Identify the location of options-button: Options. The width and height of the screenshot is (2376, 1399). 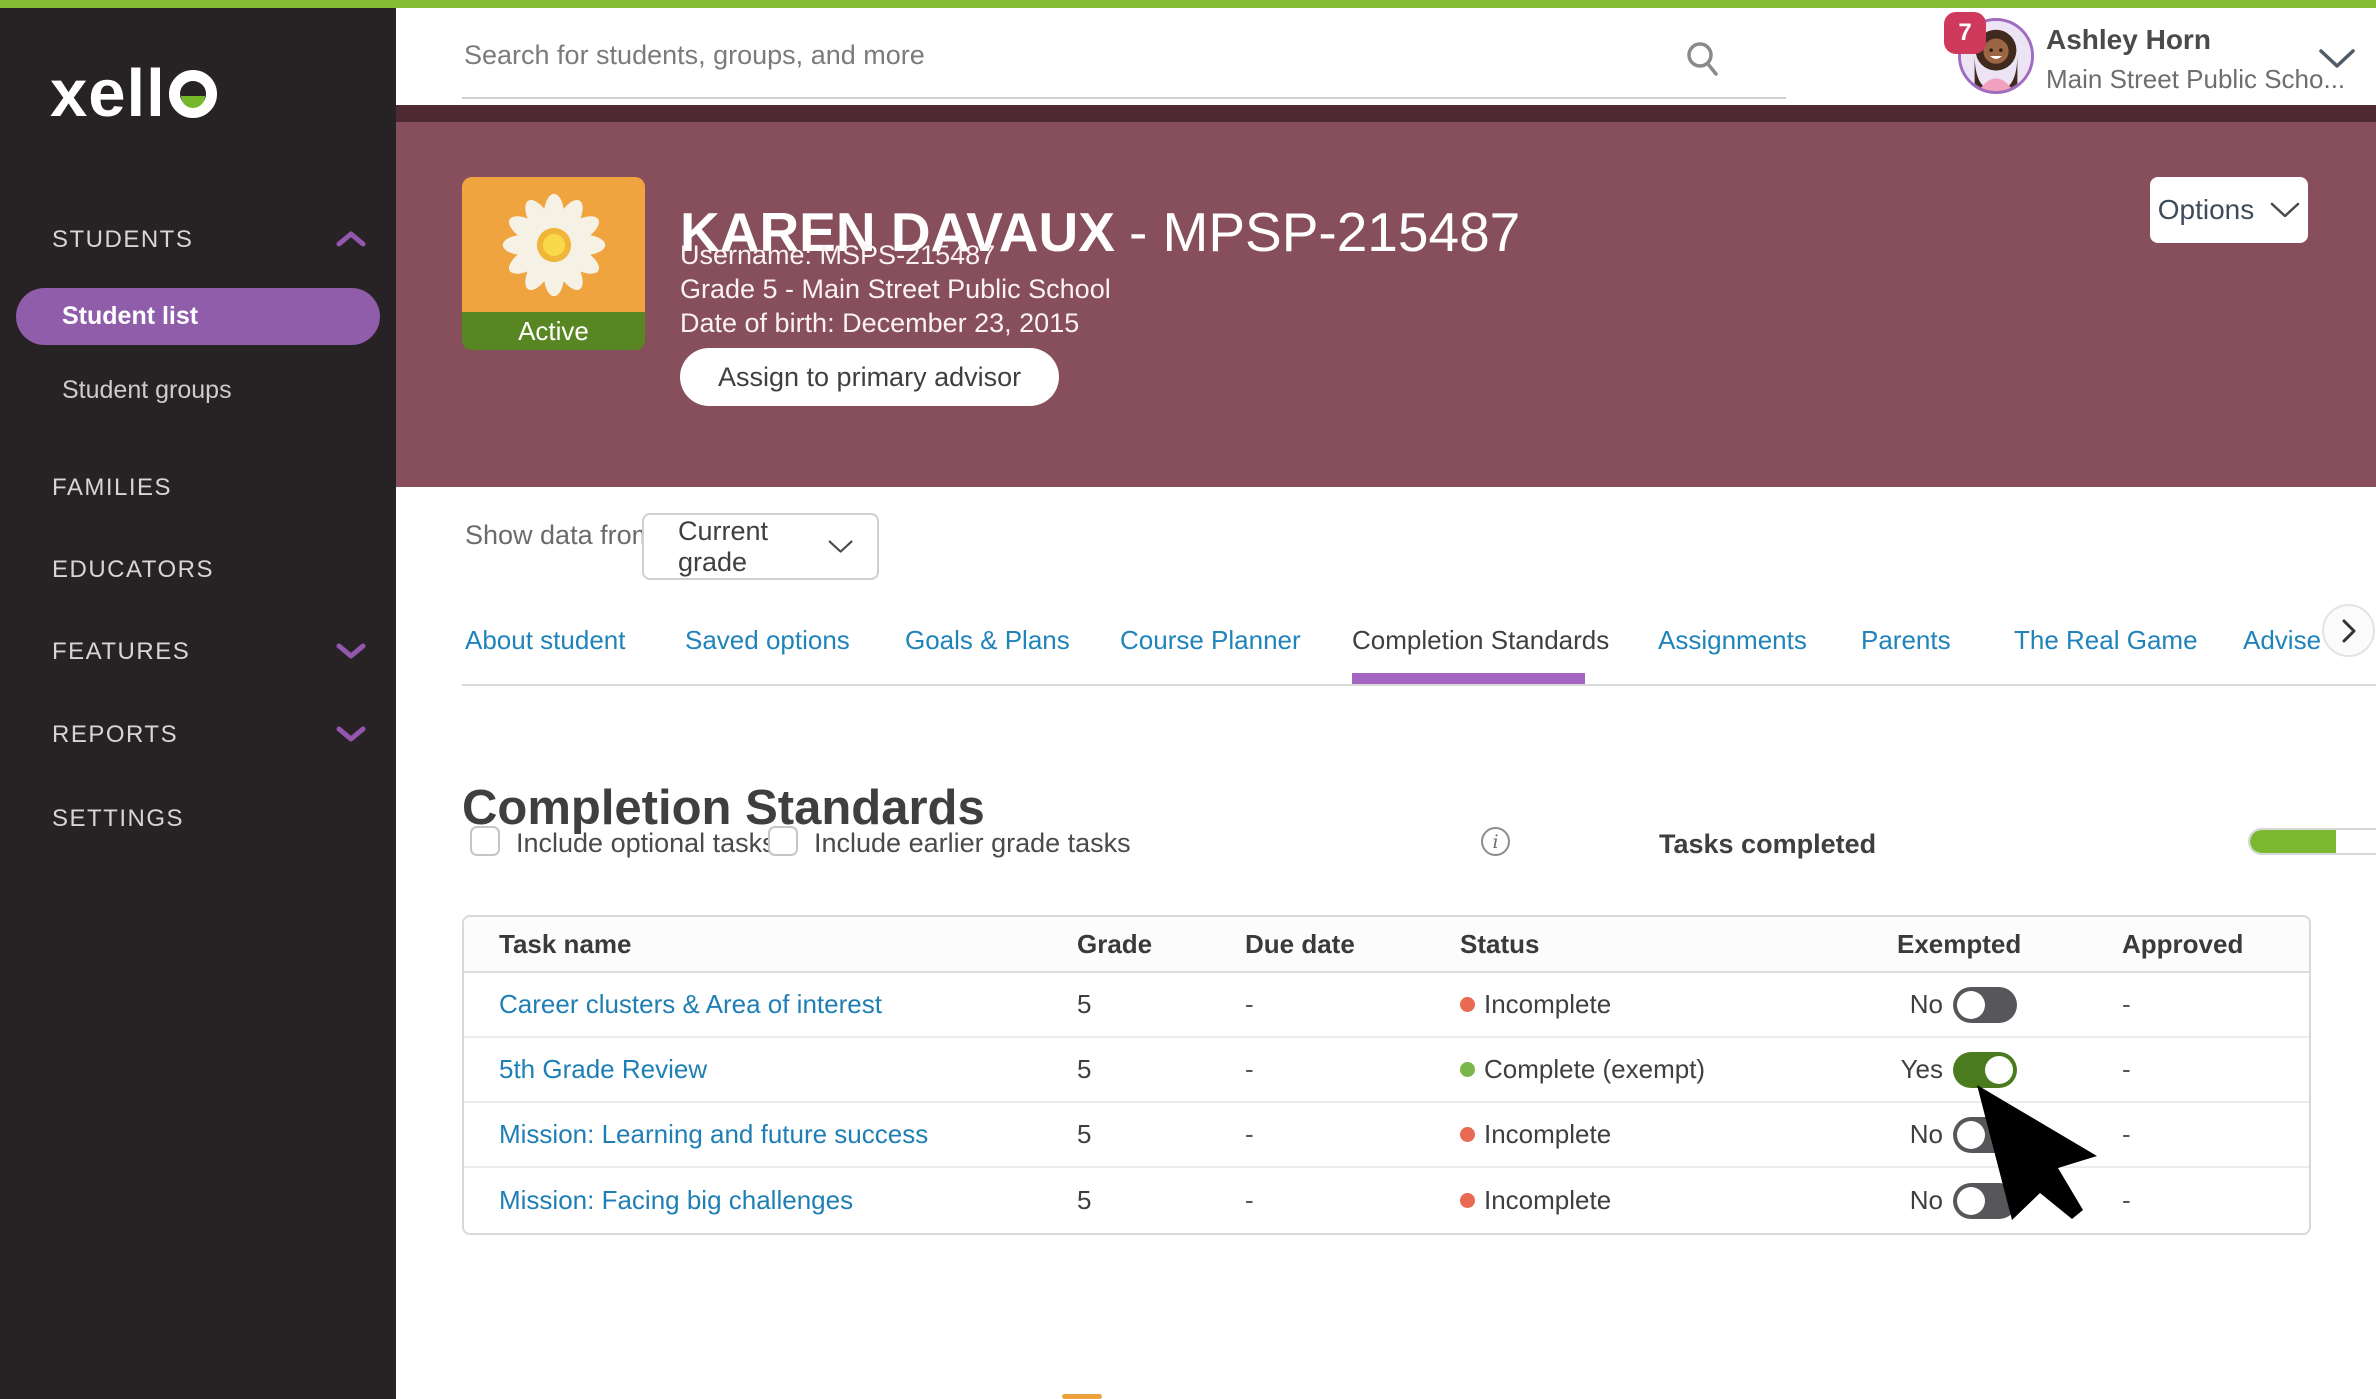
(2229, 210).